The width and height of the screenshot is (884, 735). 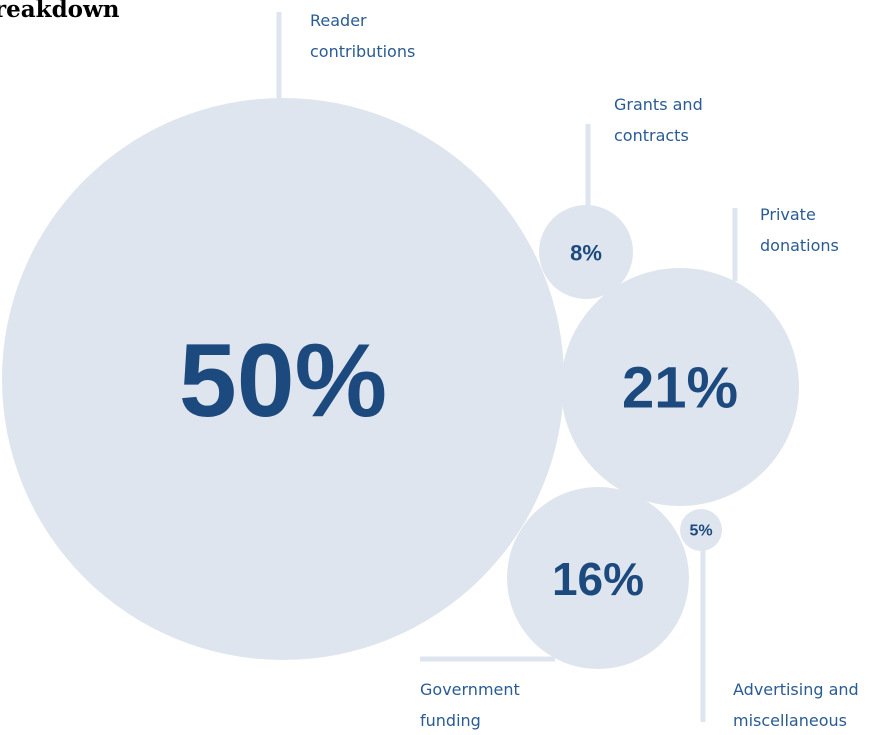 I want to click on value-label-advertising-misc: 5%, so click(x=700, y=531).